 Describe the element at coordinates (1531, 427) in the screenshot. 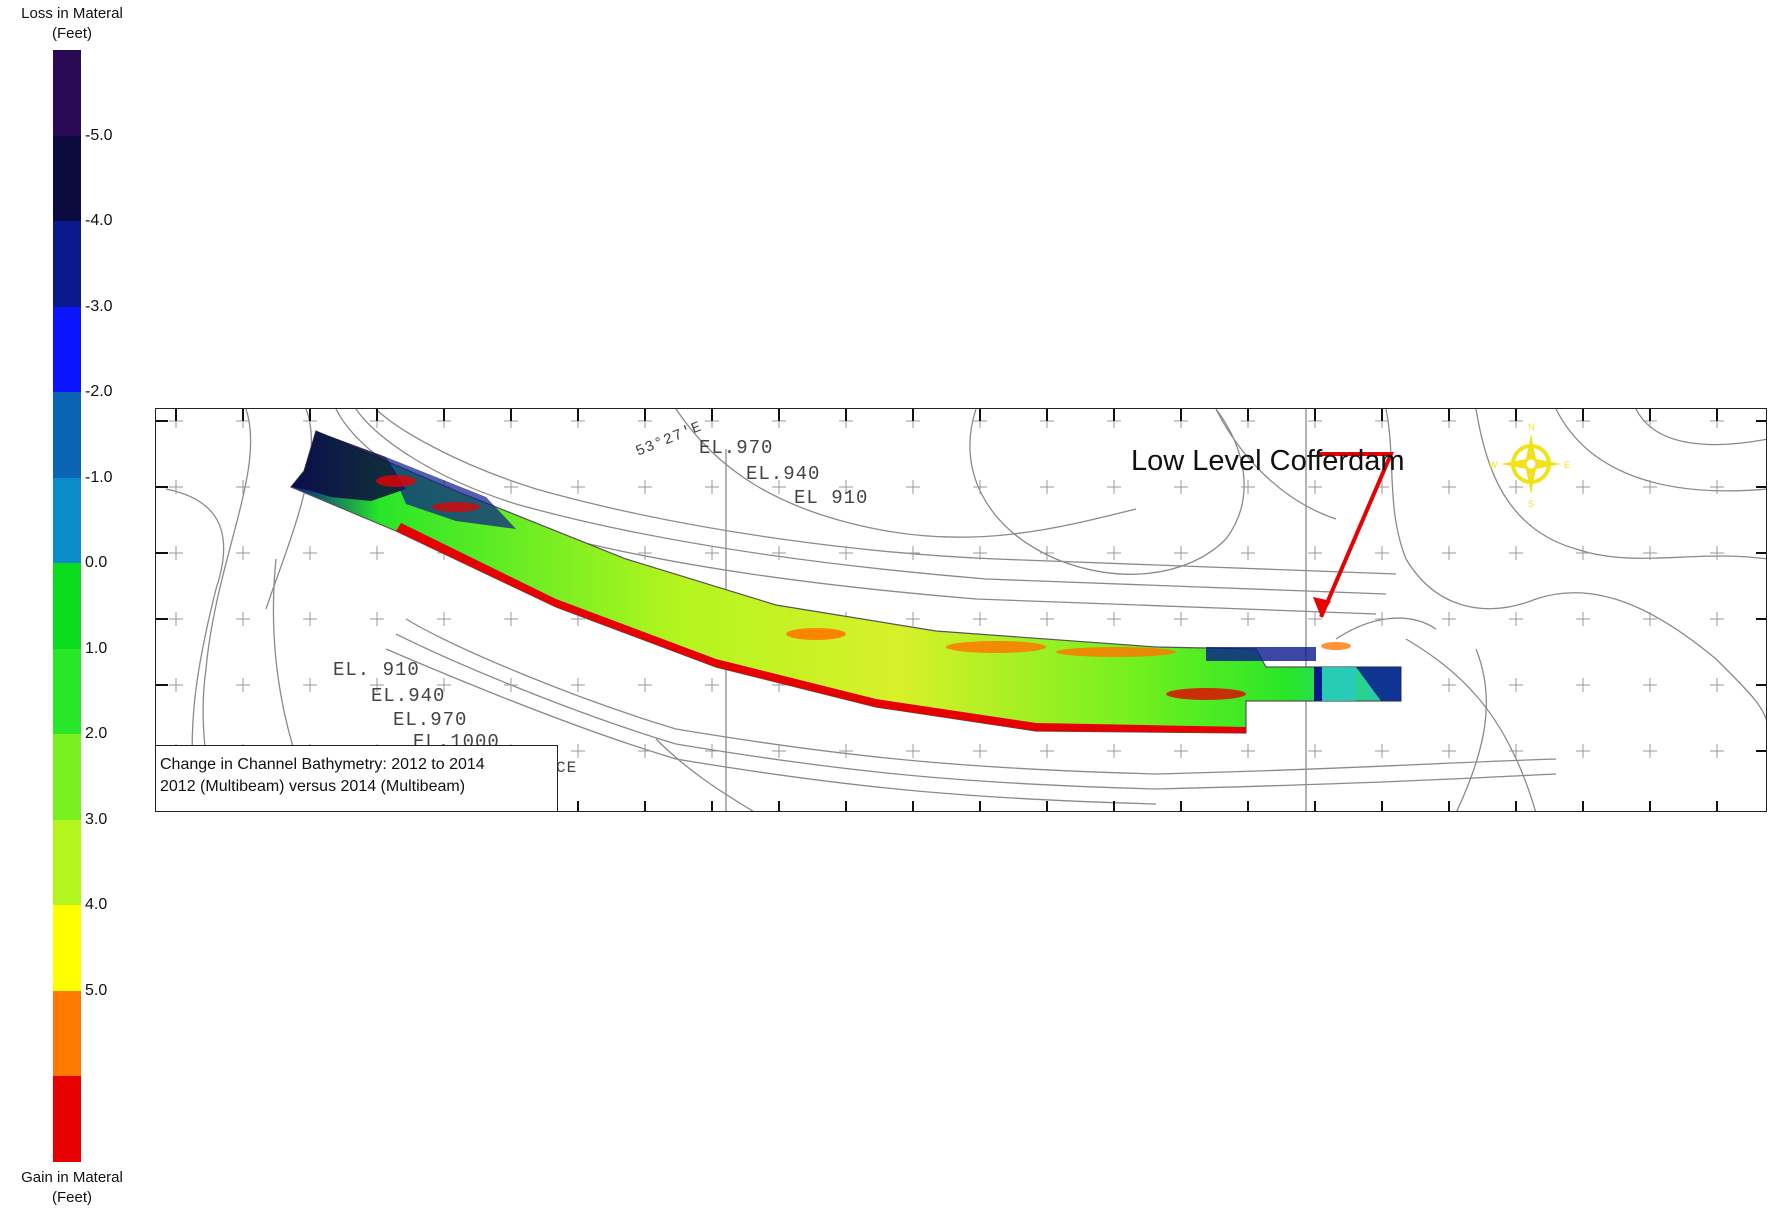

I see `compass-n: N` at that location.